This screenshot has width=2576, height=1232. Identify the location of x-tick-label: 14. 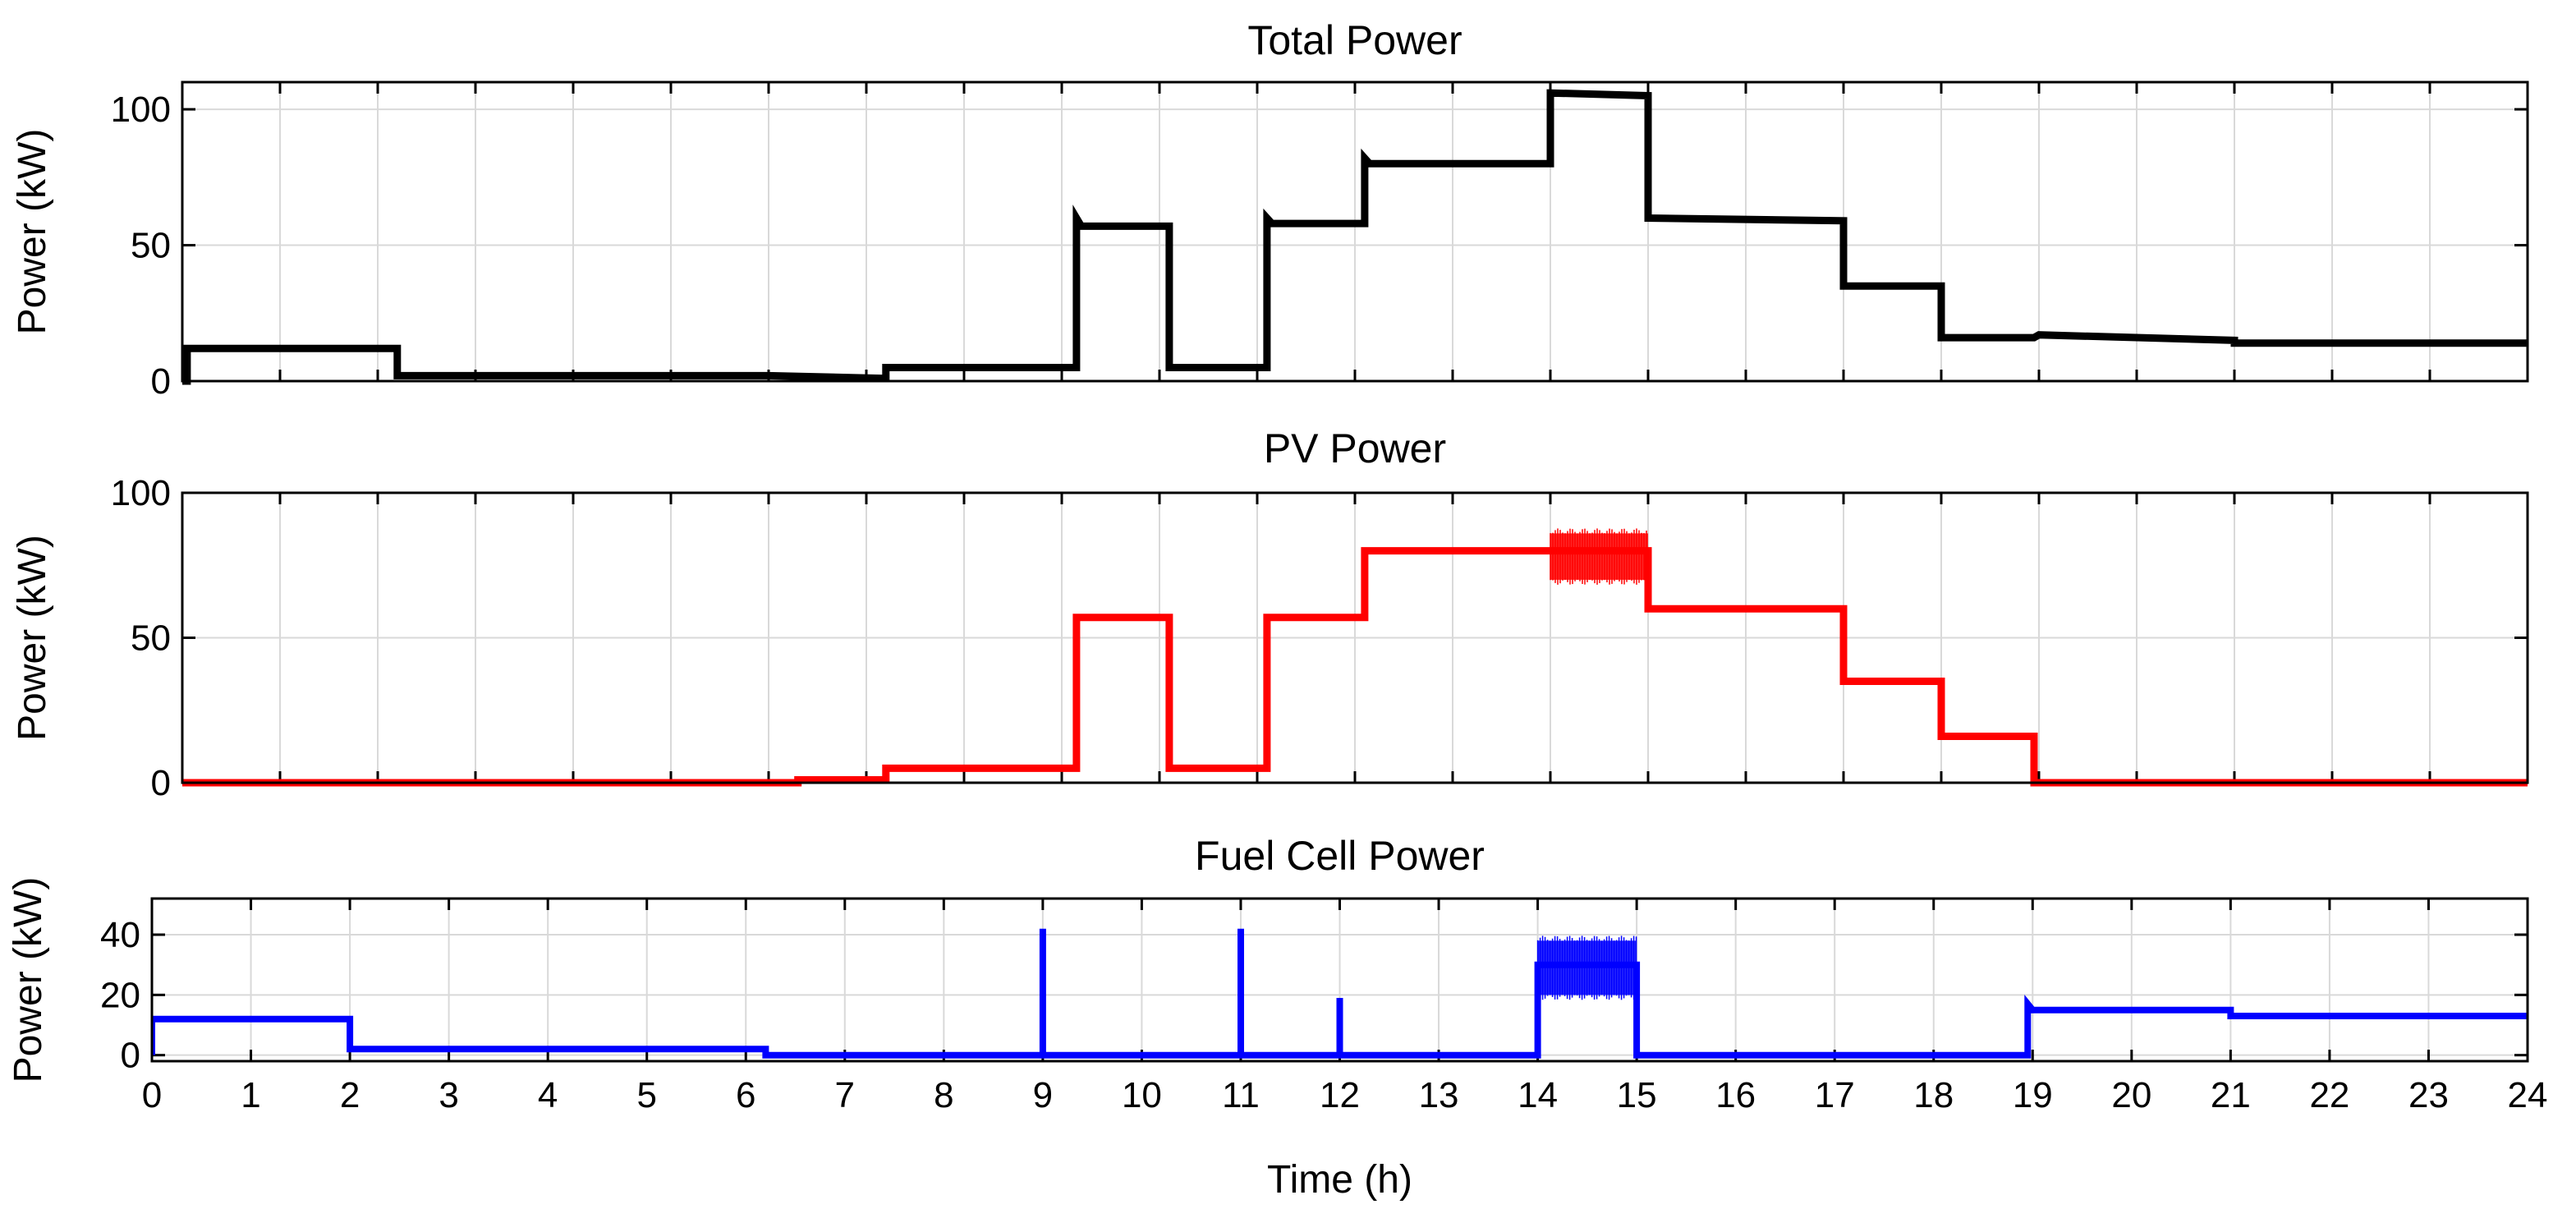
(1538, 1095).